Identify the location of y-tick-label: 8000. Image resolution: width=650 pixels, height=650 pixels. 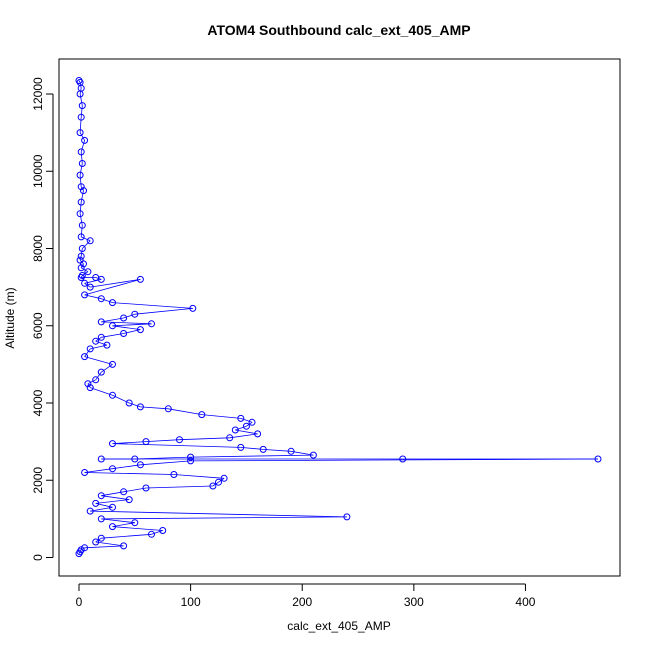
(38, 248).